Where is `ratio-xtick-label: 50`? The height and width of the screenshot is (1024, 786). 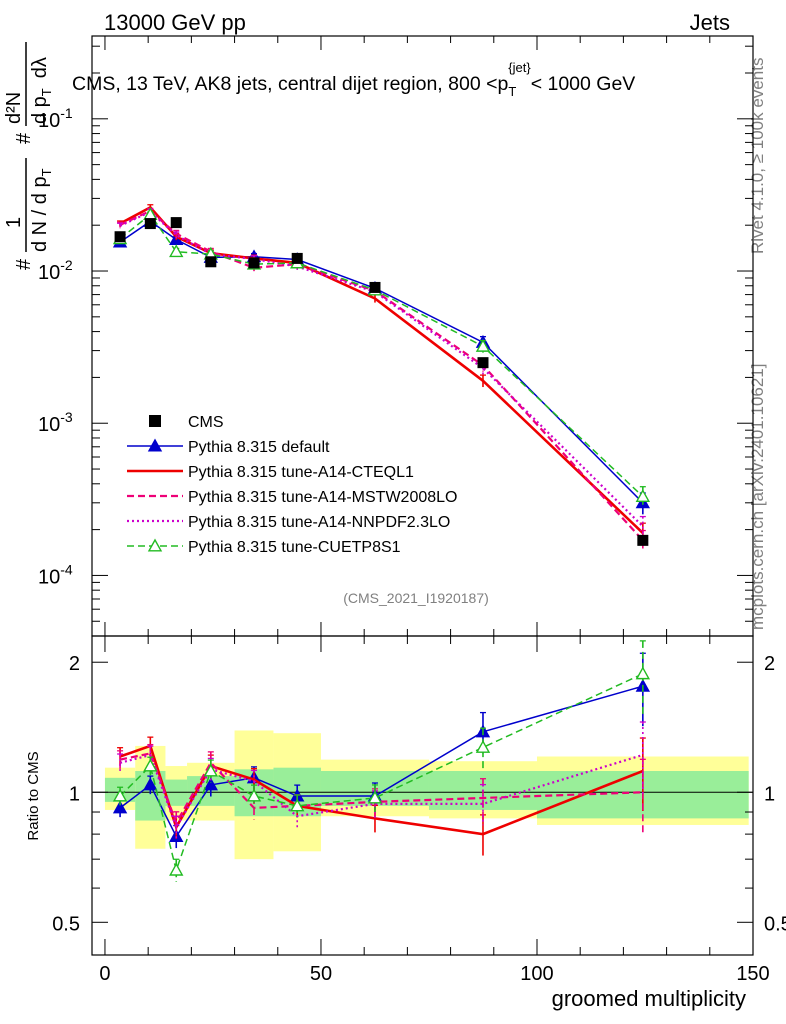
ratio-xtick-label: 50 is located at coordinates (321, 974).